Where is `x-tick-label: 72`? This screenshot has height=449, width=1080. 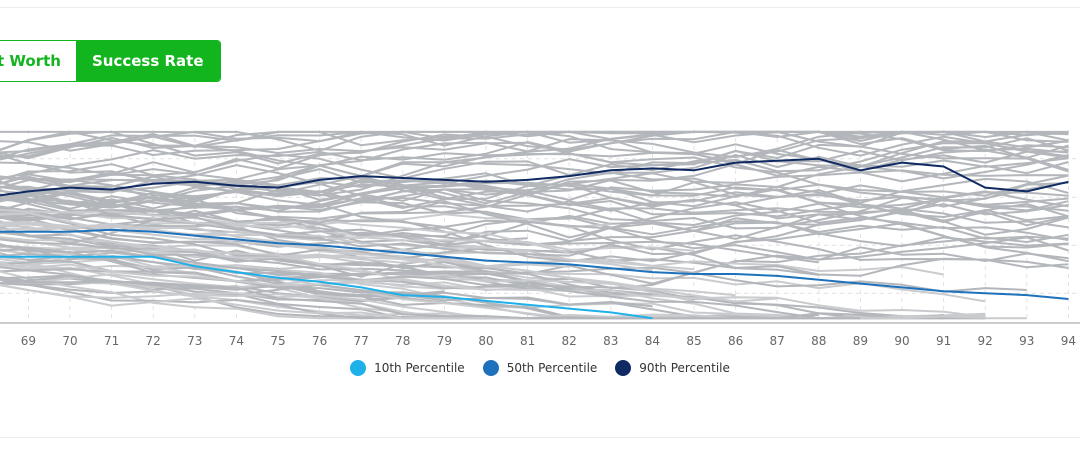 x-tick-label: 72 is located at coordinates (153, 341).